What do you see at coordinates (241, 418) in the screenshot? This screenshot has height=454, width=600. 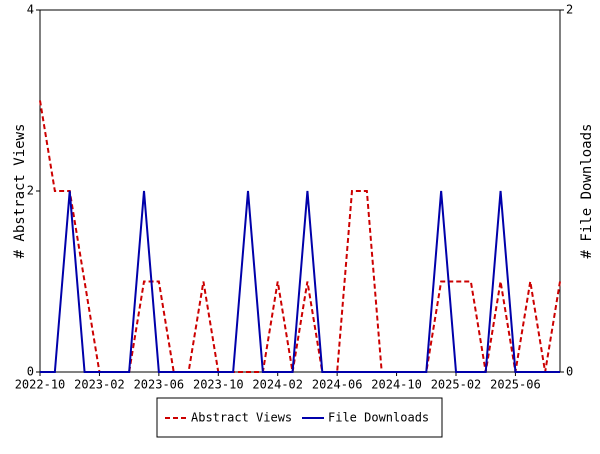 I see `legend-label: Abstract Views` at bounding box center [241, 418].